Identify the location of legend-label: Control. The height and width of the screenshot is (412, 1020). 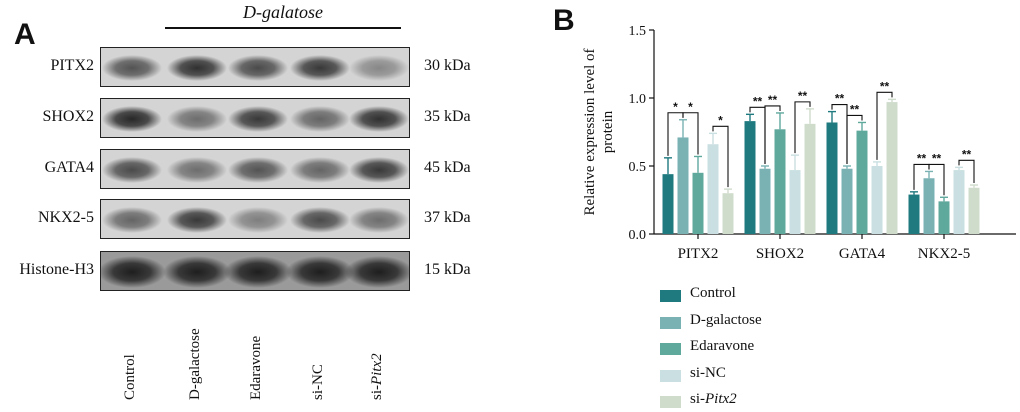
(713, 293).